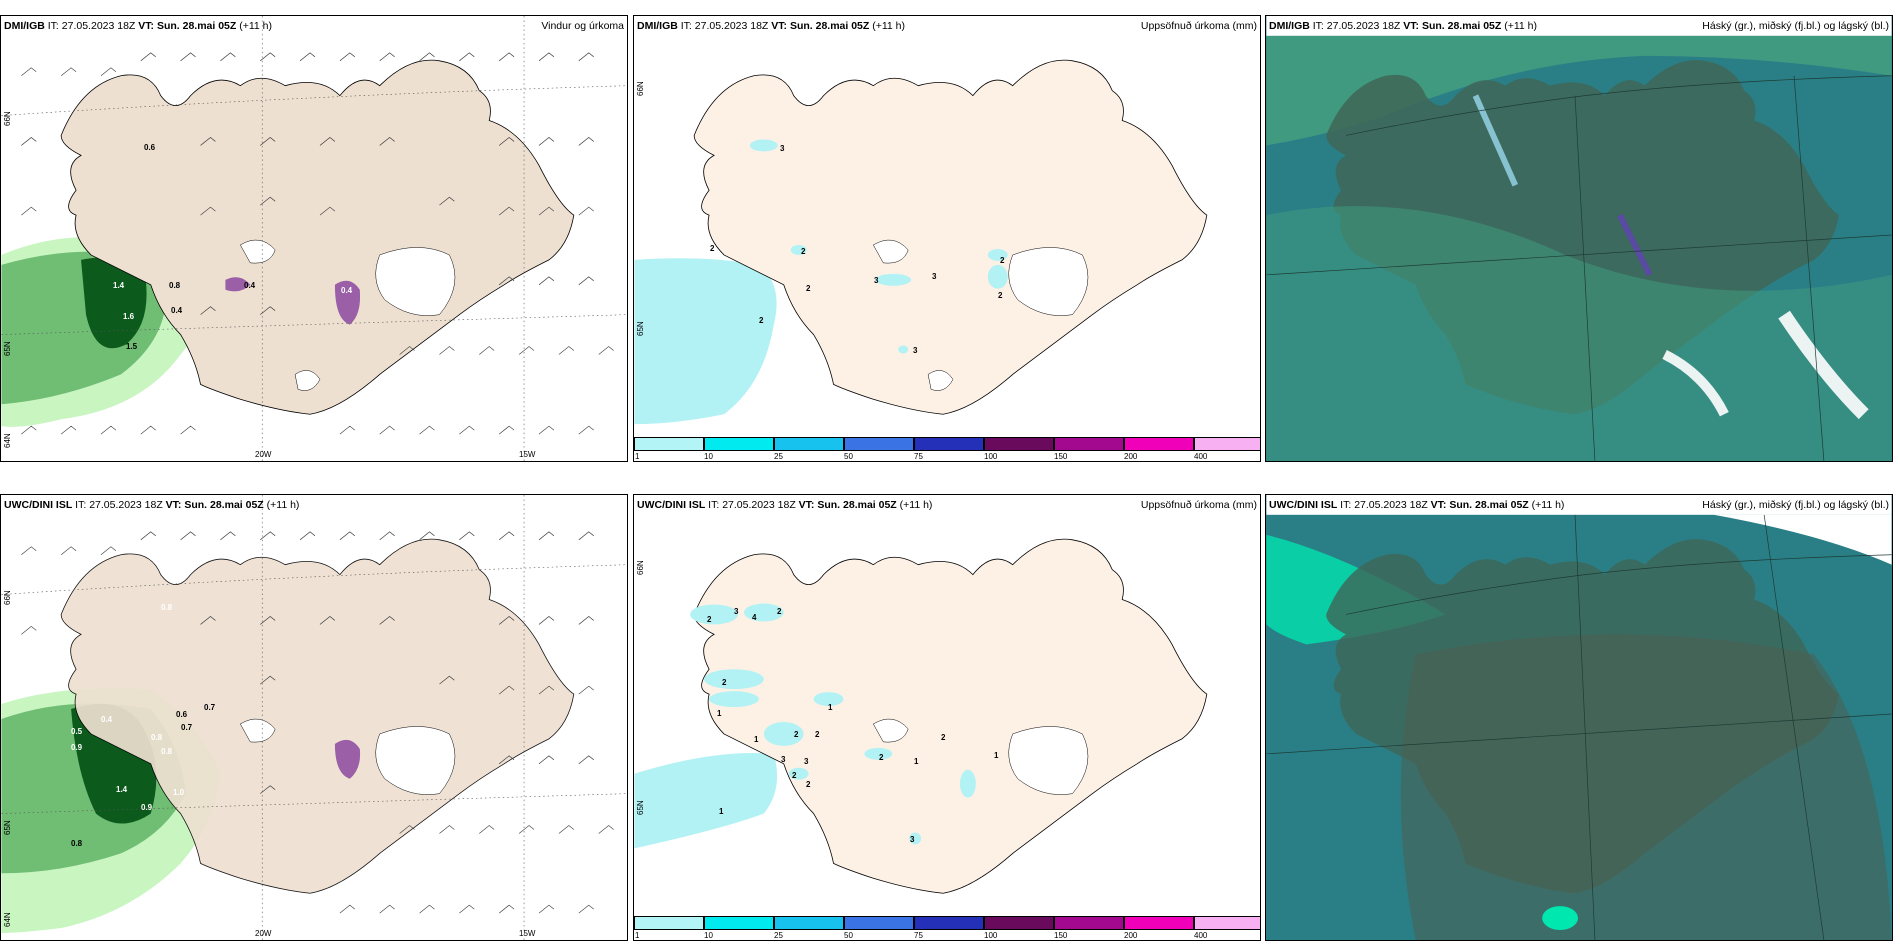 Image resolution: width=1900 pixels, height=950 pixels. I want to click on panel-title: Uppsöfnuð úrkoma (mm), so click(1198, 26).